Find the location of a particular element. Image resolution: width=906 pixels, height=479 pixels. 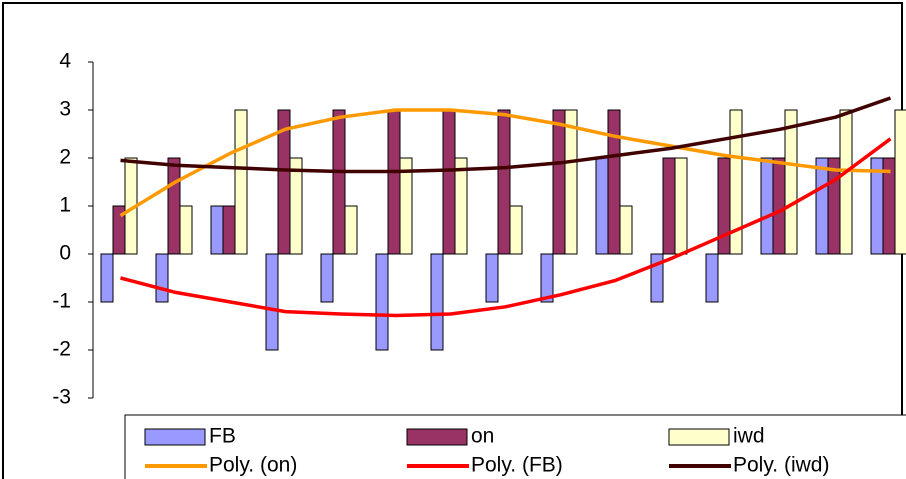

legend-label: FB is located at coordinates (222, 436).